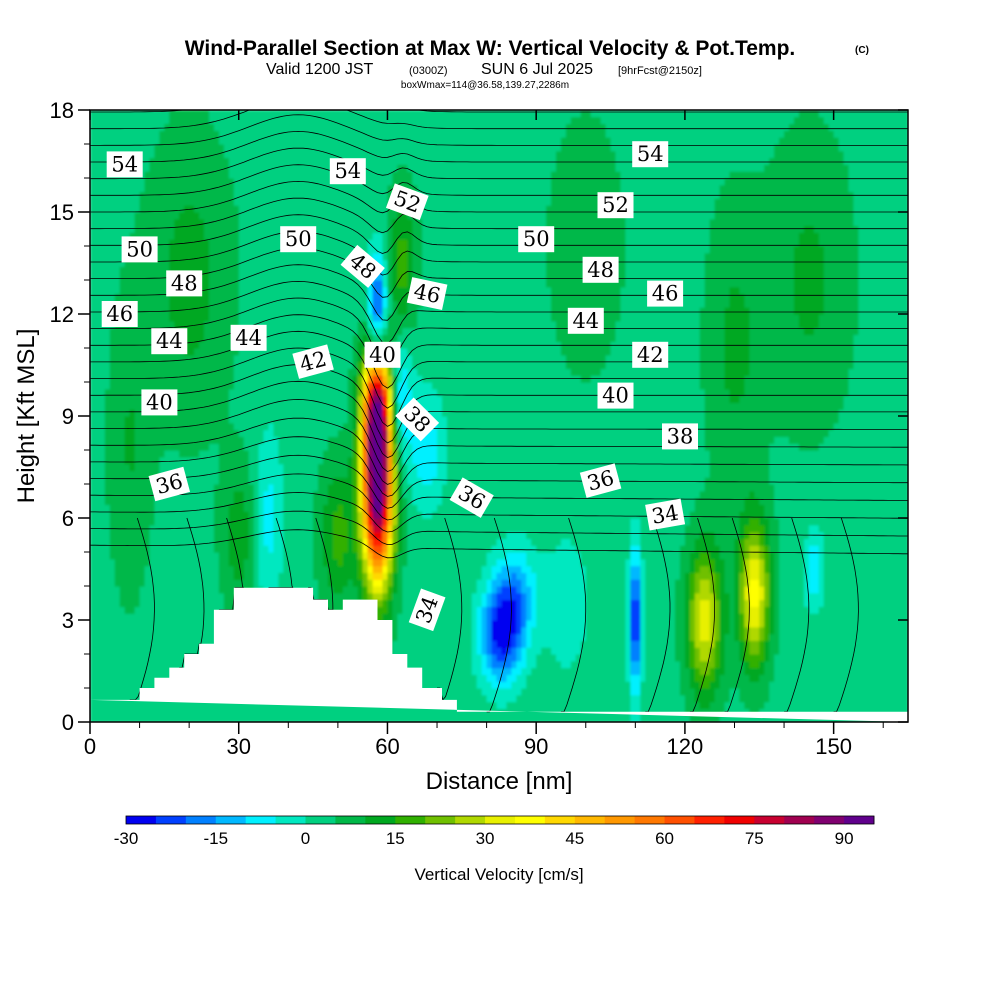 This screenshot has height=1000, width=1000. I want to click on x-tick-label: 150, so click(833, 746).